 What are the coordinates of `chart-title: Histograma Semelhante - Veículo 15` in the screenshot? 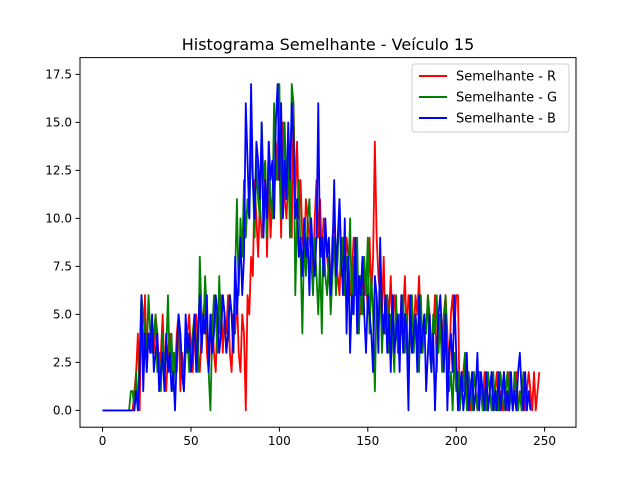 It's located at (328, 44).